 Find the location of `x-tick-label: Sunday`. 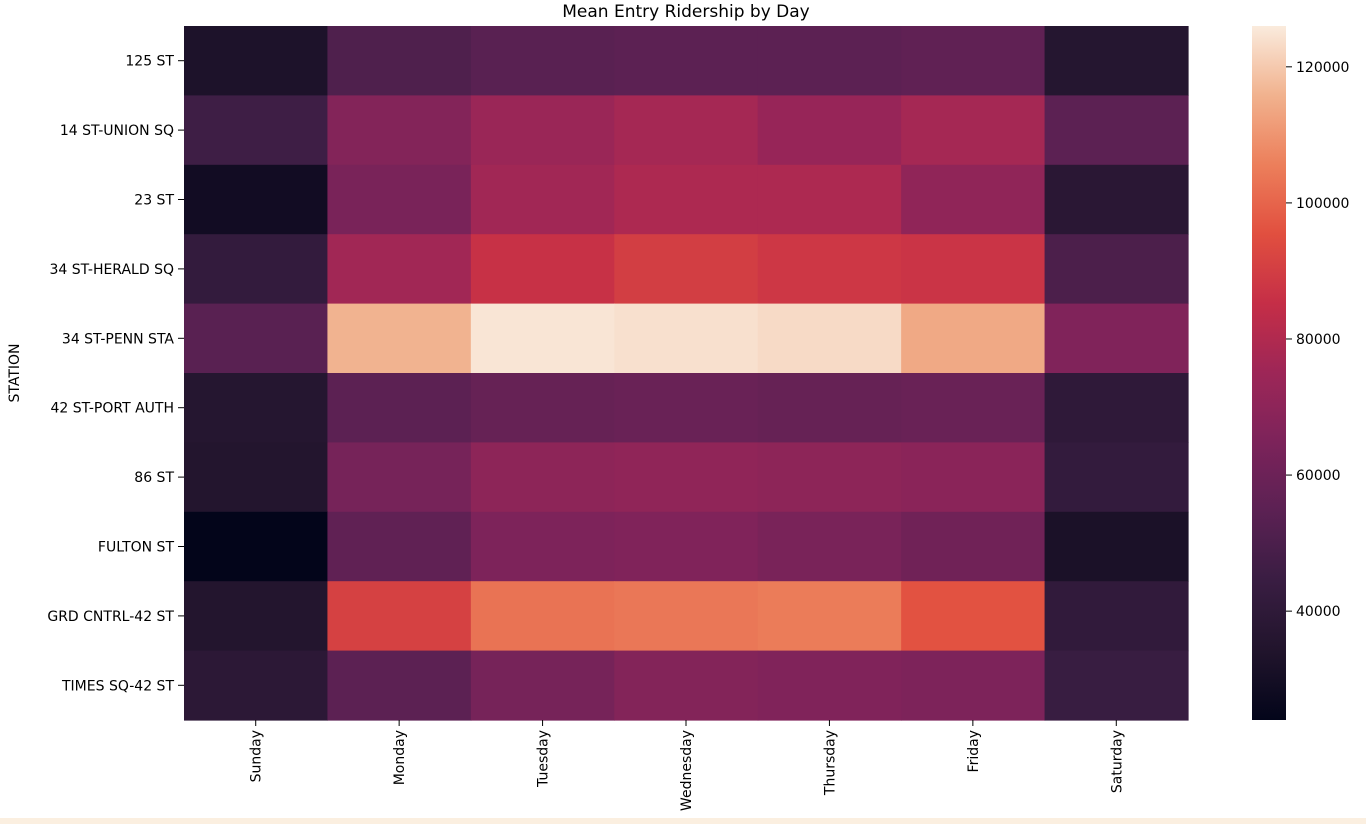

x-tick-label: Sunday is located at coordinates (257, 756).